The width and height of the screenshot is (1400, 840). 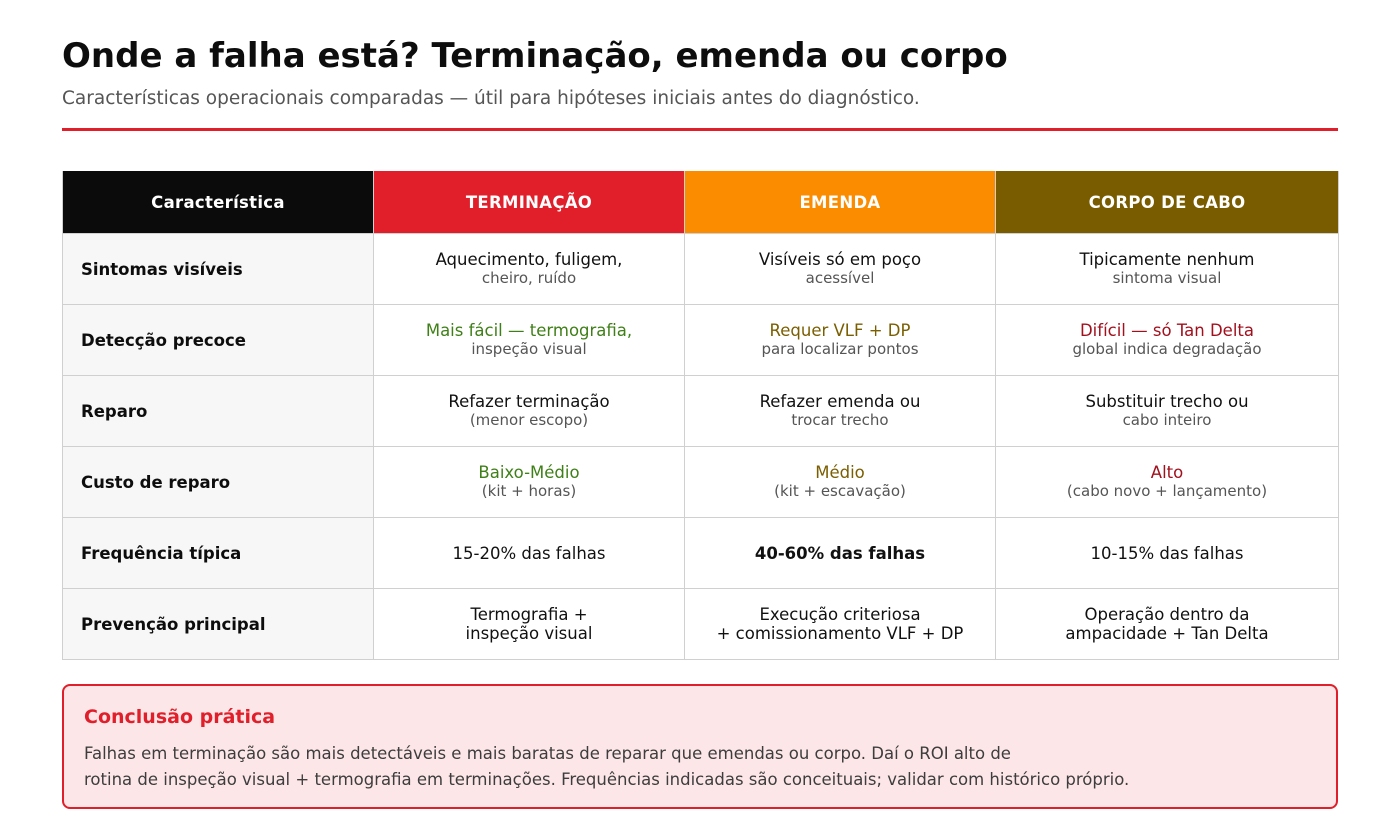 What do you see at coordinates (840, 472) in the screenshot?
I see `cell-main-text: Médio` at bounding box center [840, 472].